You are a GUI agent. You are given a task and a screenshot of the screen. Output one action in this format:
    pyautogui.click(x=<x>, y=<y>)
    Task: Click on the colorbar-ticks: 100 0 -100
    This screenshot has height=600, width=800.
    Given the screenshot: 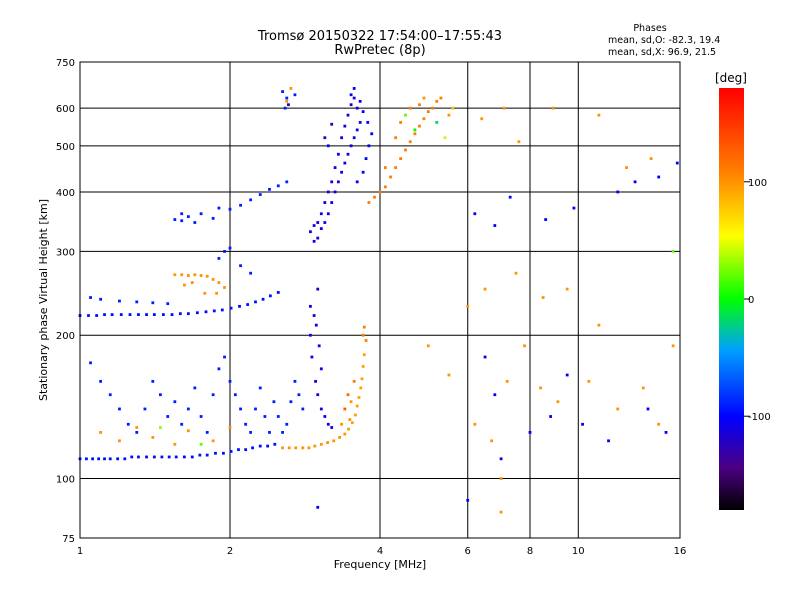 What is the action you would take?
    pyautogui.click(x=757, y=300)
    